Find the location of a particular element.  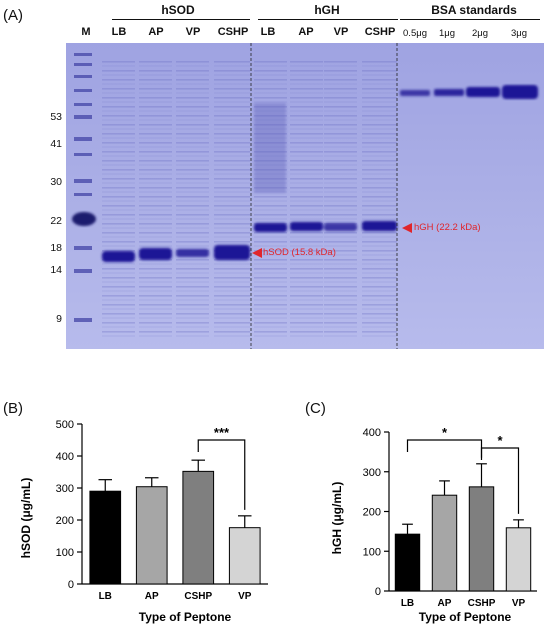

group-underline-hsod is located at coordinates (181, 19).